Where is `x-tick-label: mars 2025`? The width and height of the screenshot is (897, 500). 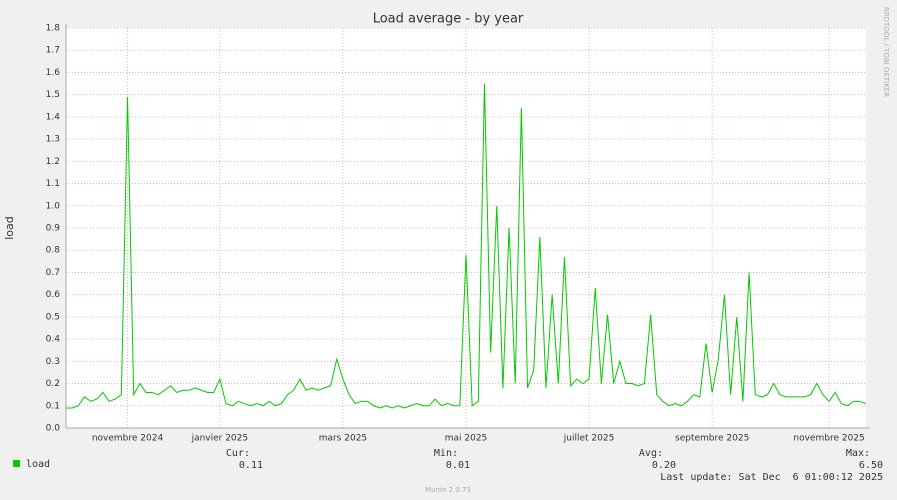 x-tick-label: mars 2025 is located at coordinates (343, 439).